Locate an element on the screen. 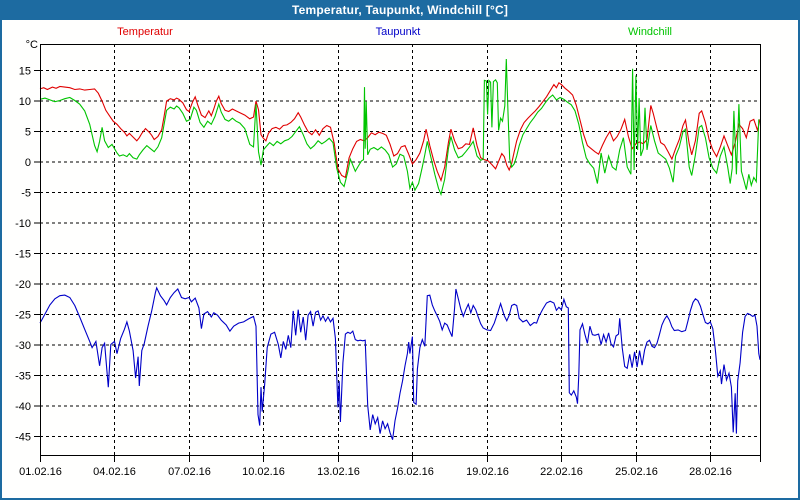 Image resolution: width=800 pixels, height=500 pixels. legend-taupunkt: Taupunkt is located at coordinates (398, 32).